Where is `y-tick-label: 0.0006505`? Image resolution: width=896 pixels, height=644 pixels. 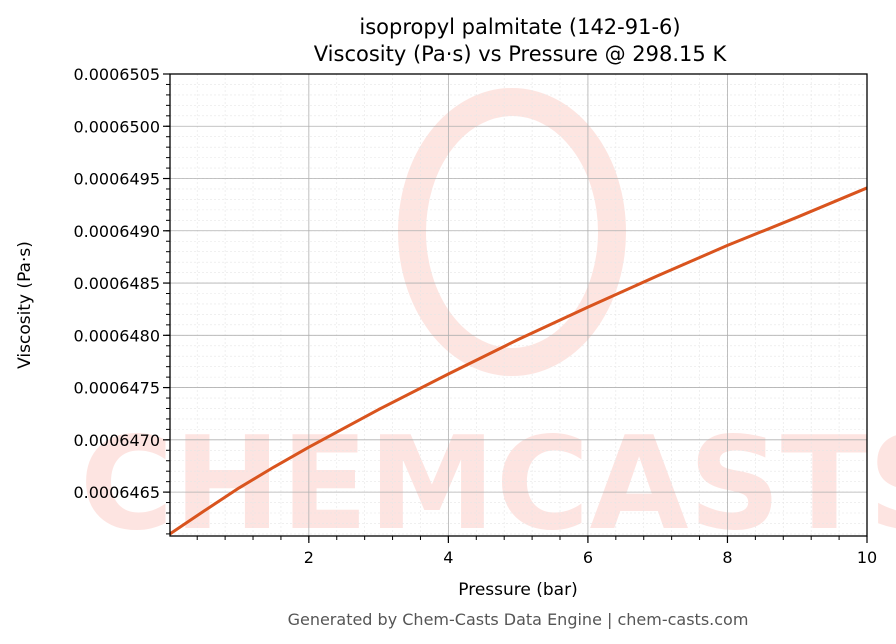 y-tick-label: 0.0006505 is located at coordinates (116, 74).